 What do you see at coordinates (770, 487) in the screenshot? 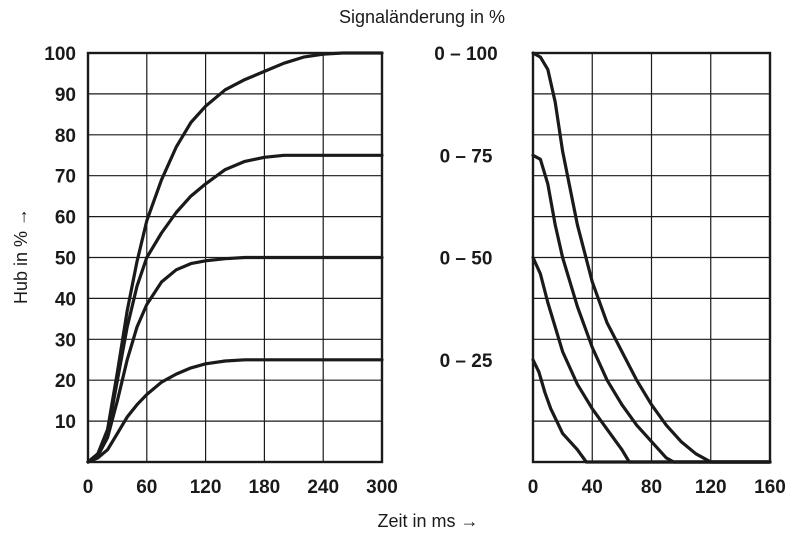
I see `fall-x-tick-label: 160` at bounding box center [770, 487].